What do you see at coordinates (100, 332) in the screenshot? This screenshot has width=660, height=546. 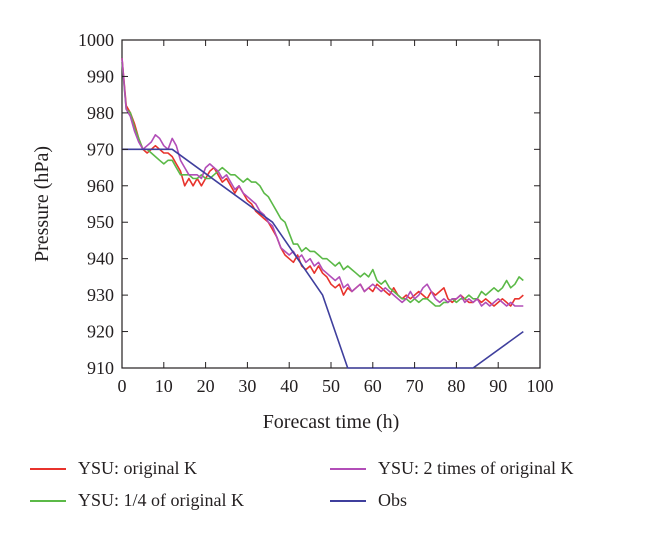 I see `y-tick-label: 920` at bounding box center [100, 332].